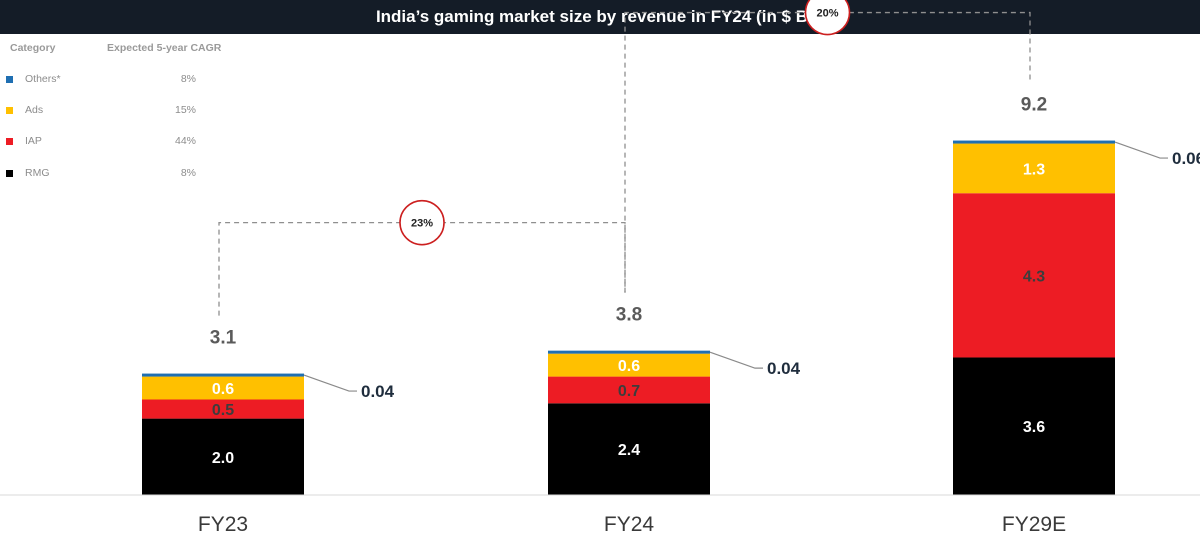  What do you see at coordinates (1034, 524) in the screenshot?
I see `x-tick-label-fy29e: FY29E` at bounding box center [1034, 524].